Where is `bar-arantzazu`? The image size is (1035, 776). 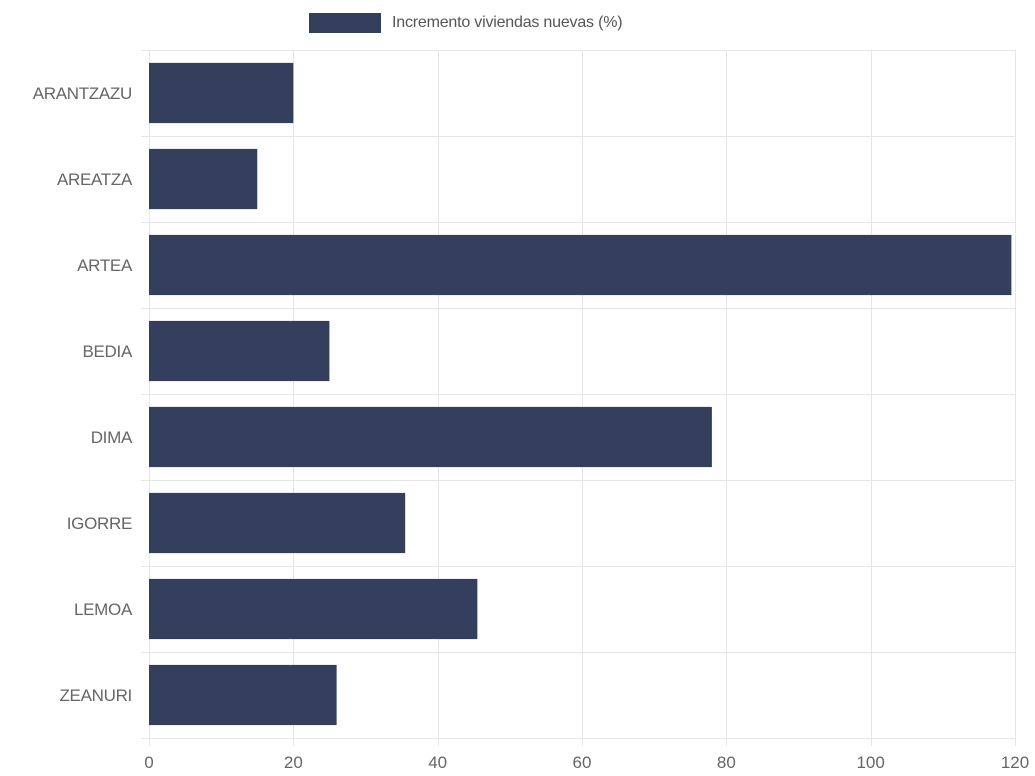 bar-arantzazu is located at coordinates (221, 93).